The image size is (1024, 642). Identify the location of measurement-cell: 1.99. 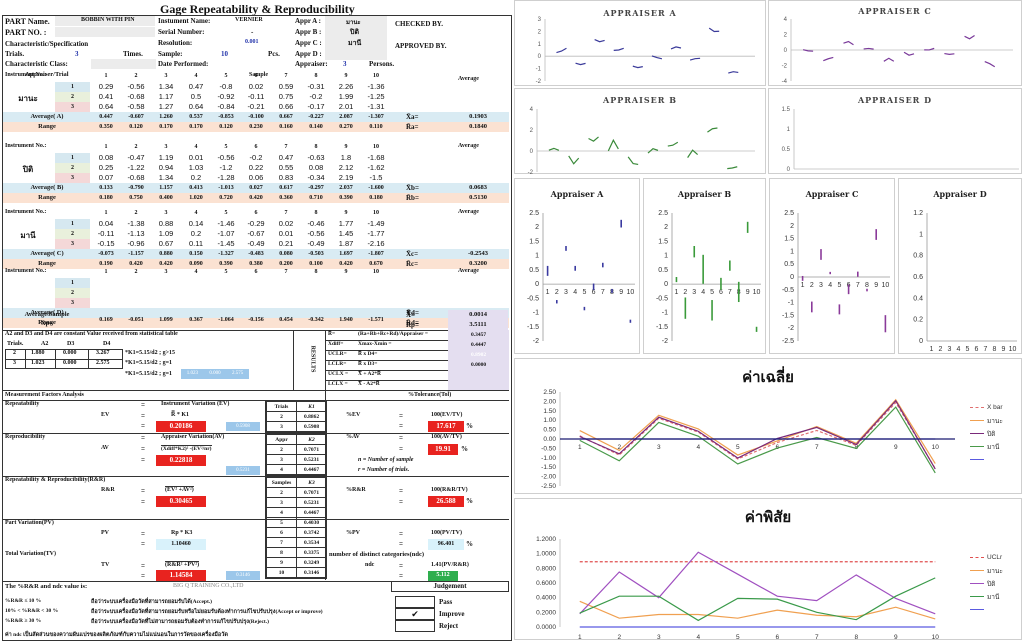
(346, 96).